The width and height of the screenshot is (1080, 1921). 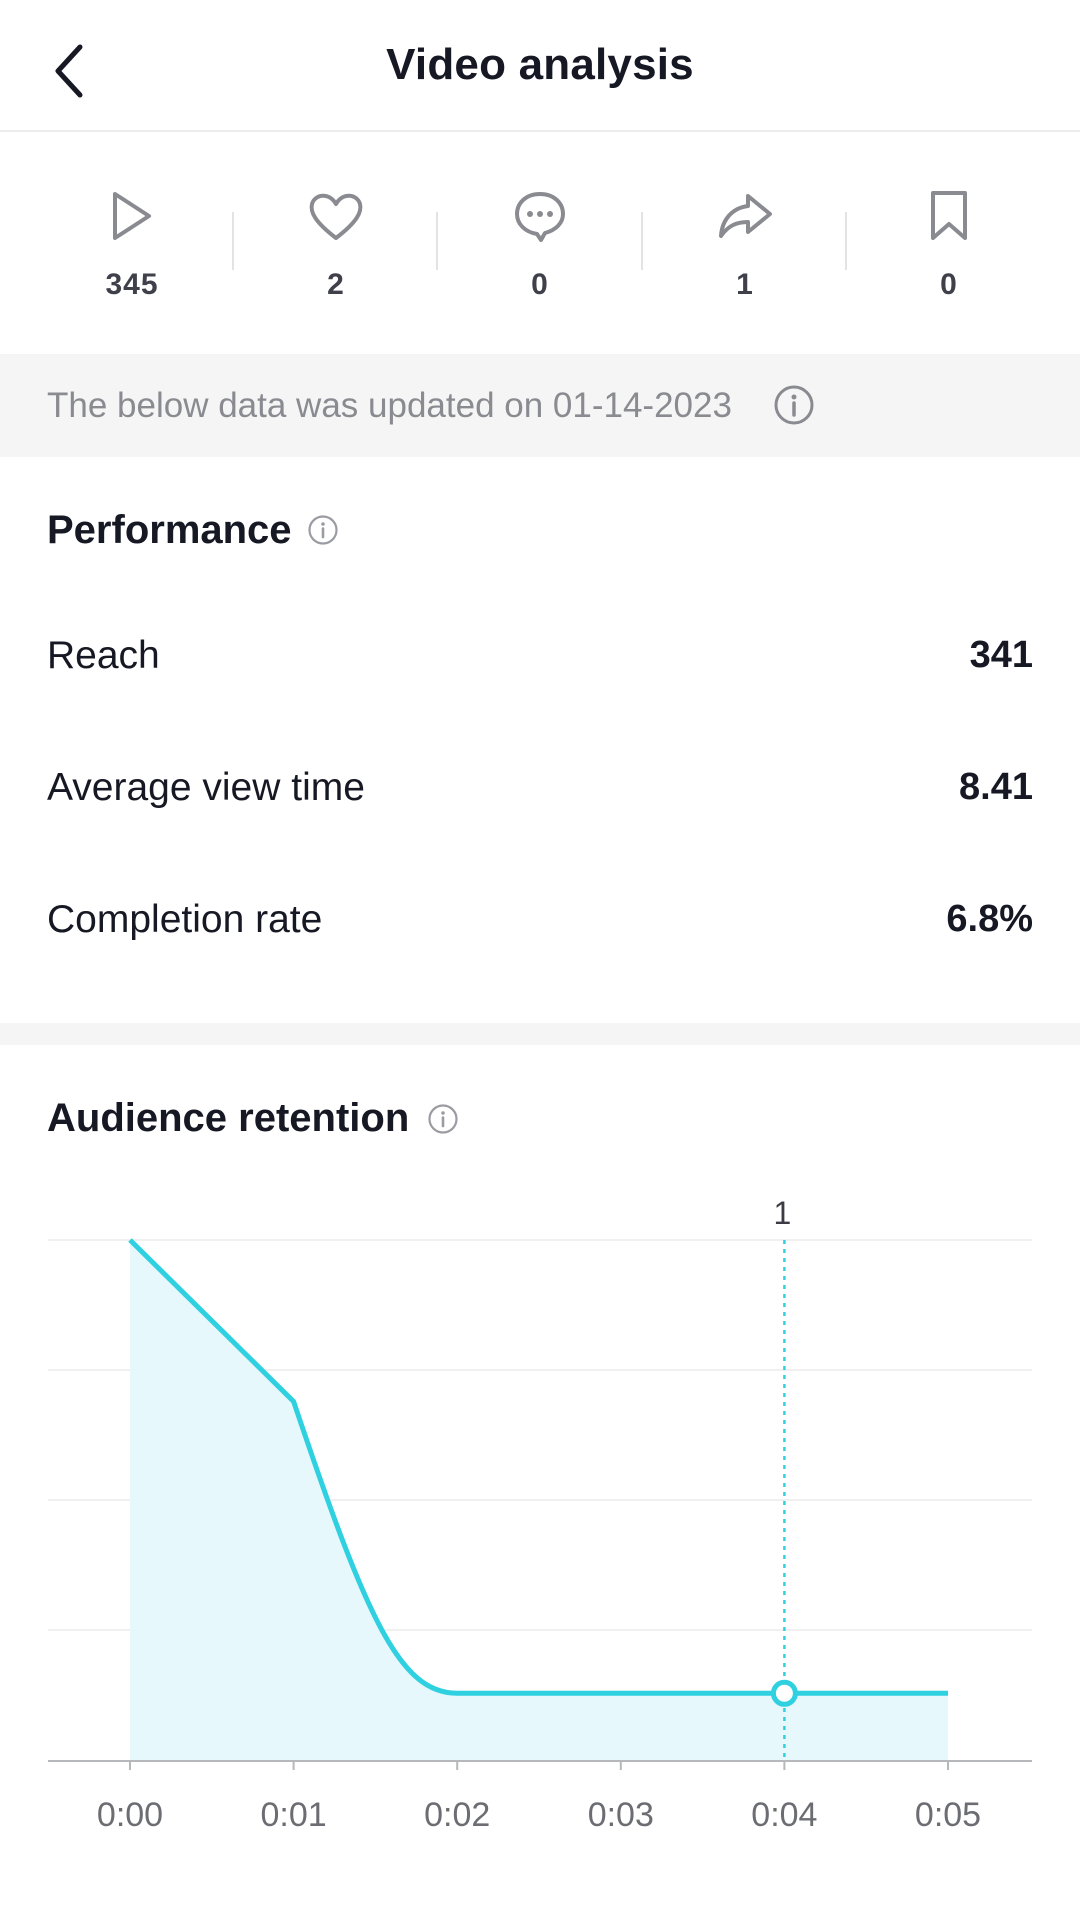 What do you see at coordinates (443, 1119) in the screenshot?
I see `retention-info-icon` at bounding box center [443, 1119].